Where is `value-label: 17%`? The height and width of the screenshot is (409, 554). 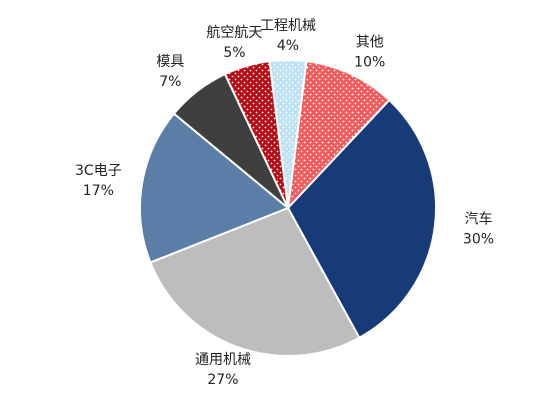 value-label: 17% is located at coordinates (98, 191).